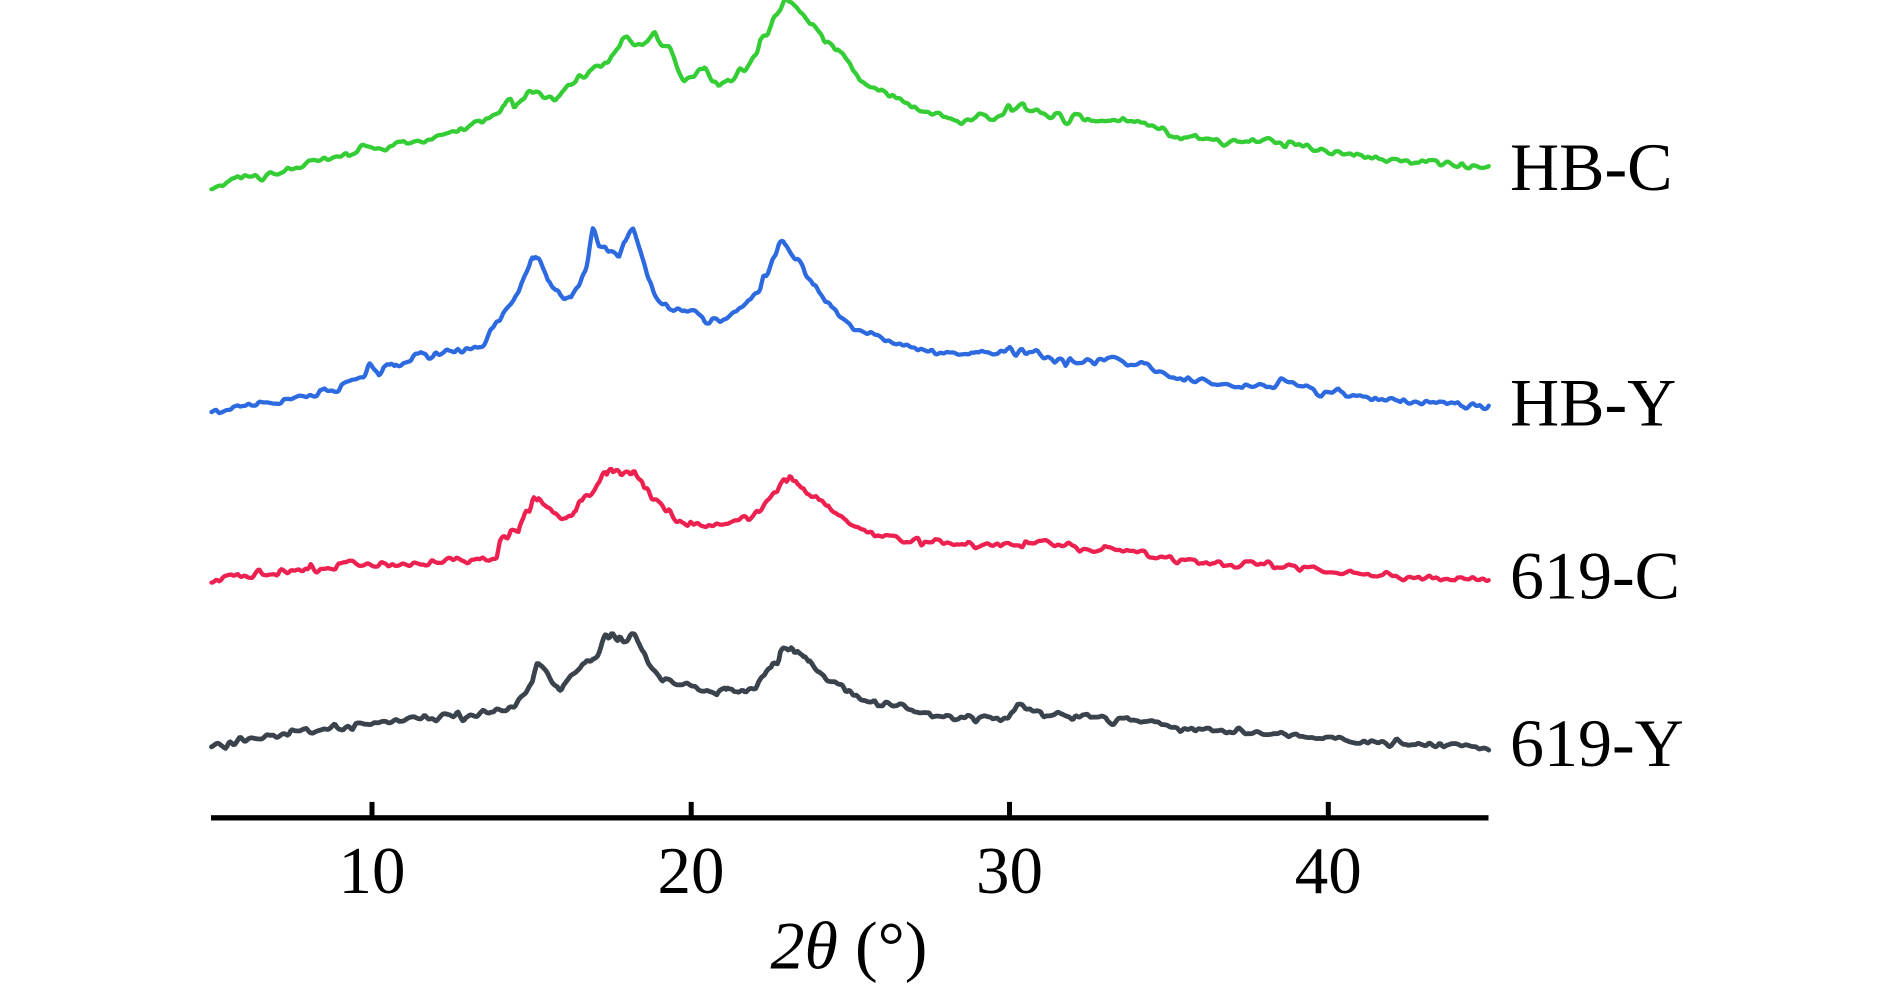 The height and width of the screenshot is (987, 1890). Describe the element at coordinates (1009, 871) in the screenshot. I see `svg-text: 30` at that location.